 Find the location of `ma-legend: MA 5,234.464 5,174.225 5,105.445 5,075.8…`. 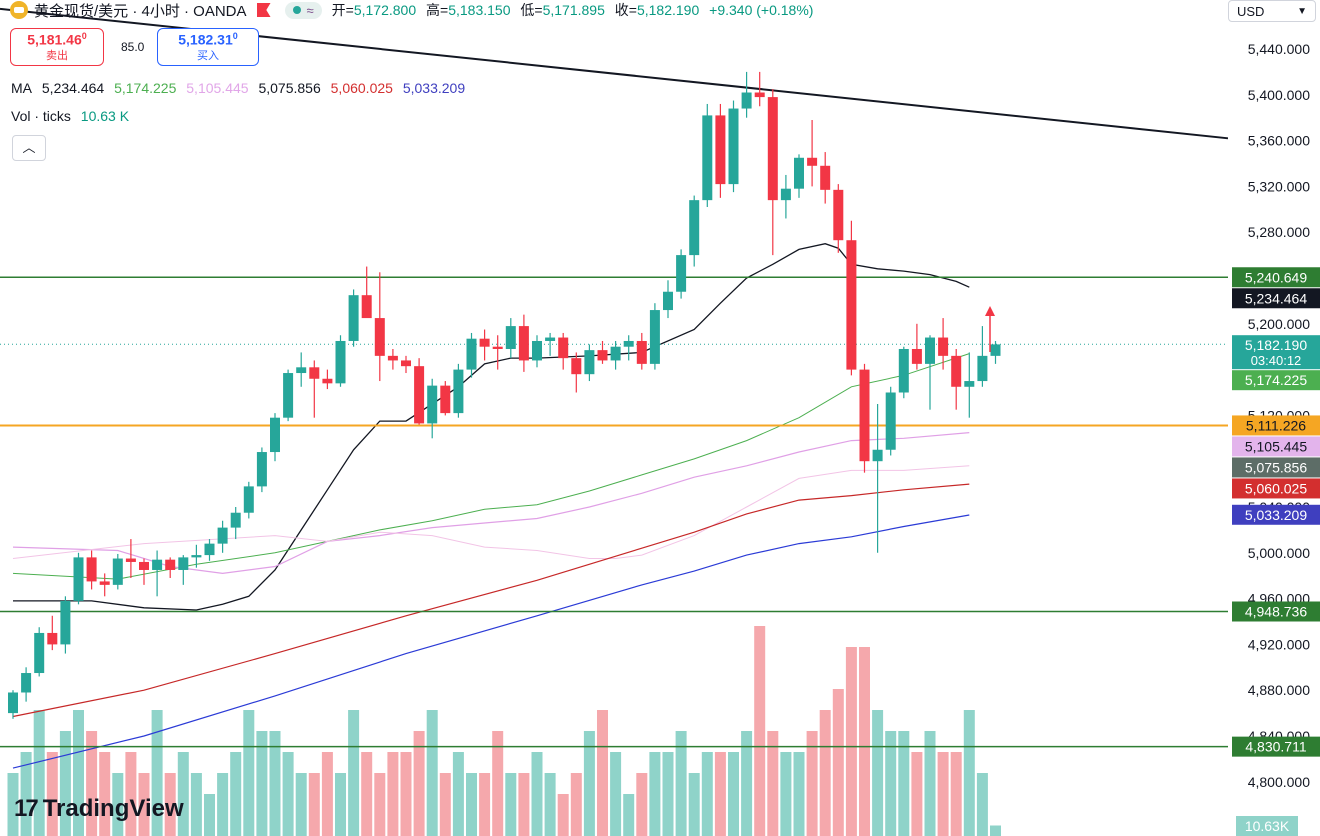

ma-legend: MA 5,234.464 5,174.225 5,105.445 5,075.8… is located at coordinates (241, 88).